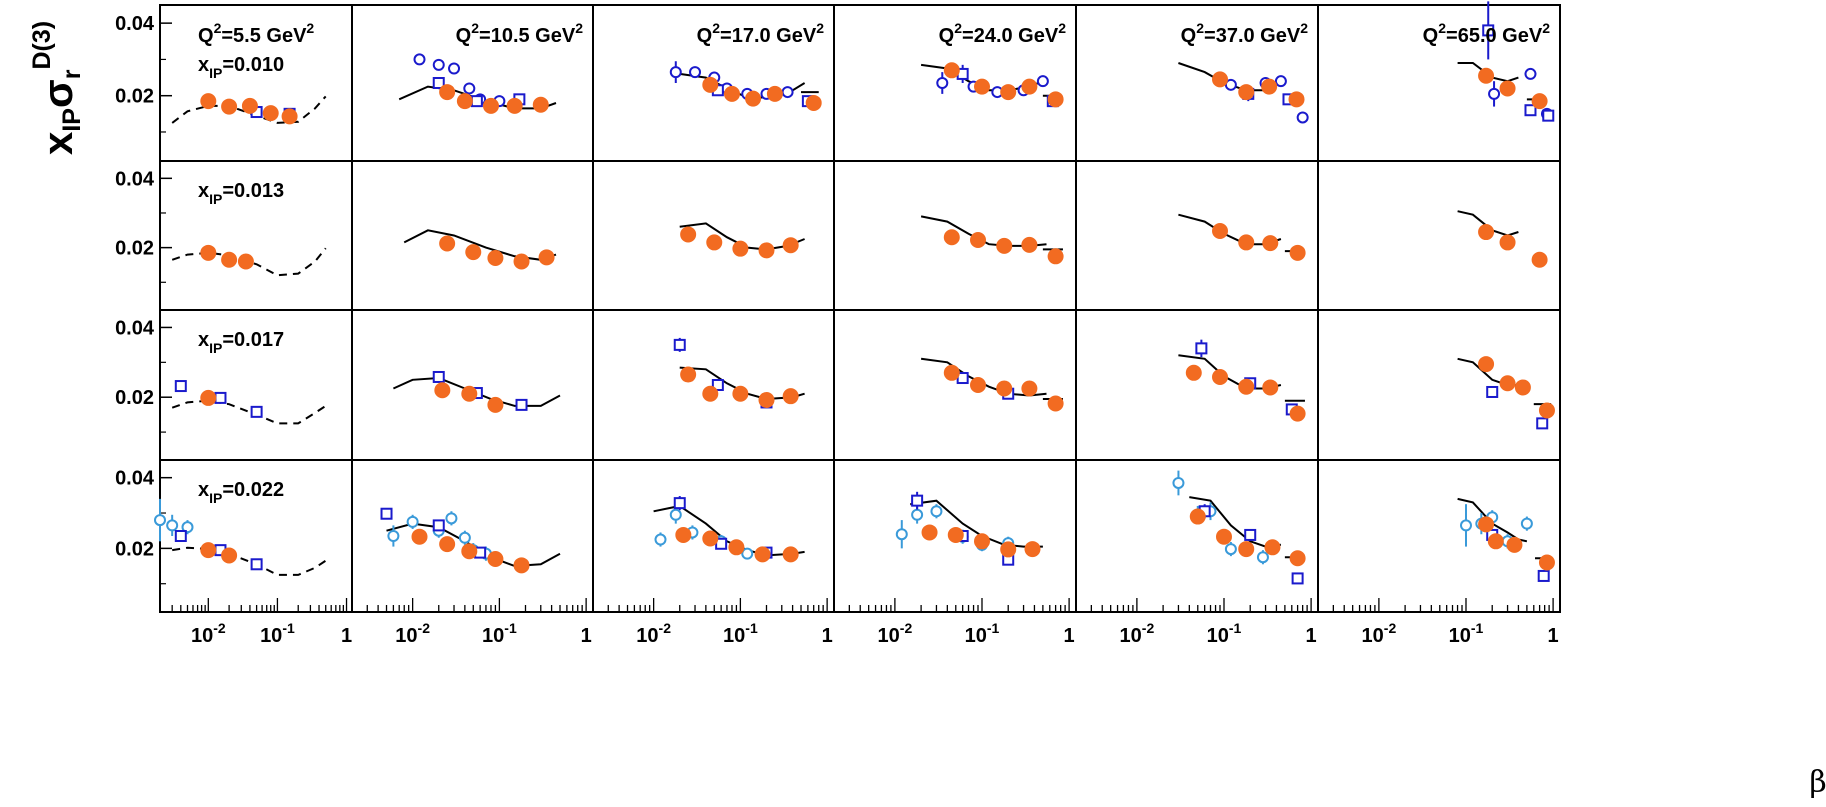 Image resolution: width=1826 pixels, height=807 pixels. I want to click on ylabel-x-sub: IP, so click(72, 120).